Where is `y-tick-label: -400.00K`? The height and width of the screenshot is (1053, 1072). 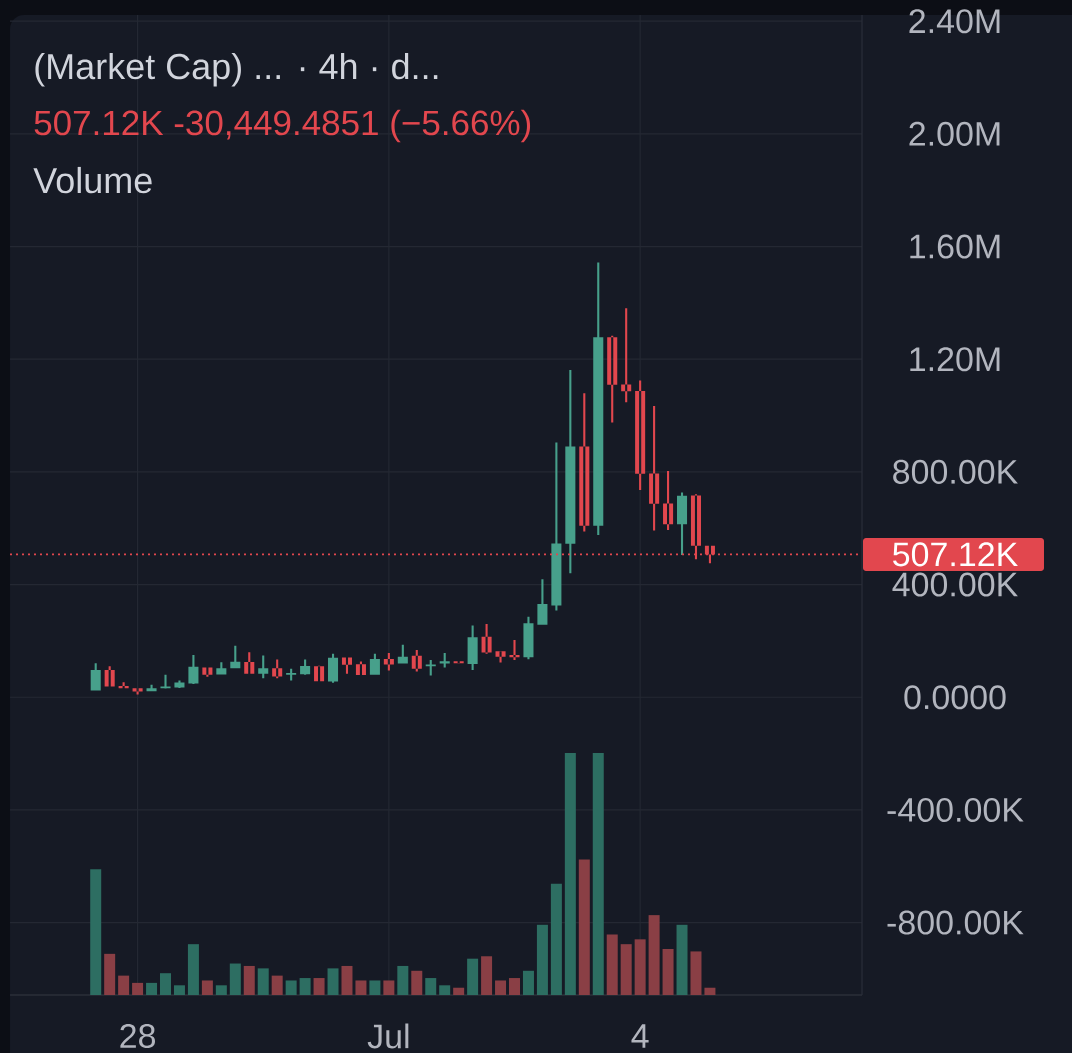
y-tick-label: -400.00K is located at coordinates (955, 809).